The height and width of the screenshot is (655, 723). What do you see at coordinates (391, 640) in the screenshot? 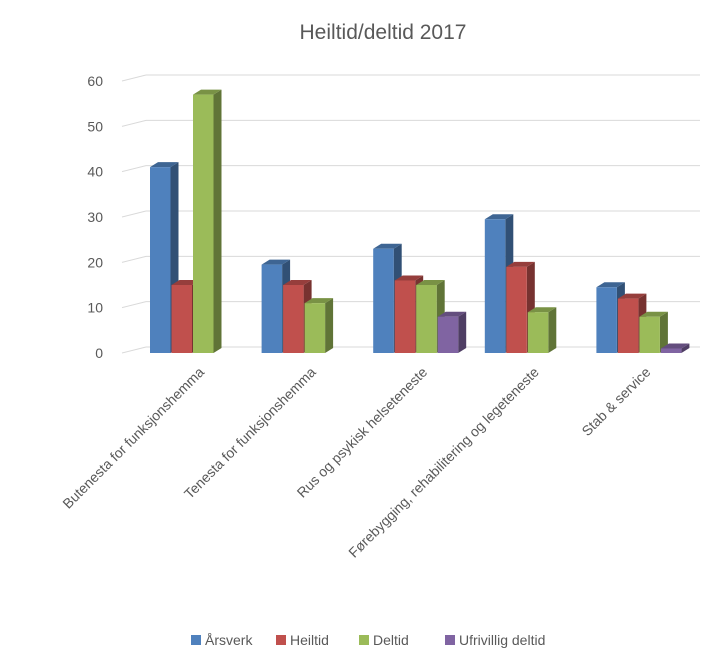
I see `legend-label: Deltid` at bounding box center [391, 640].